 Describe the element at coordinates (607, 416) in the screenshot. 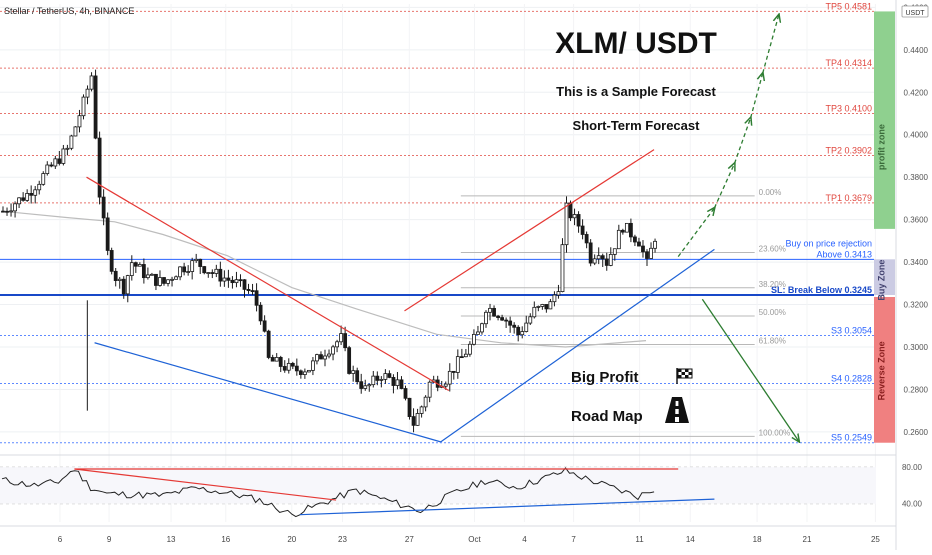

I see `road-map-label: Road Map` at that location.